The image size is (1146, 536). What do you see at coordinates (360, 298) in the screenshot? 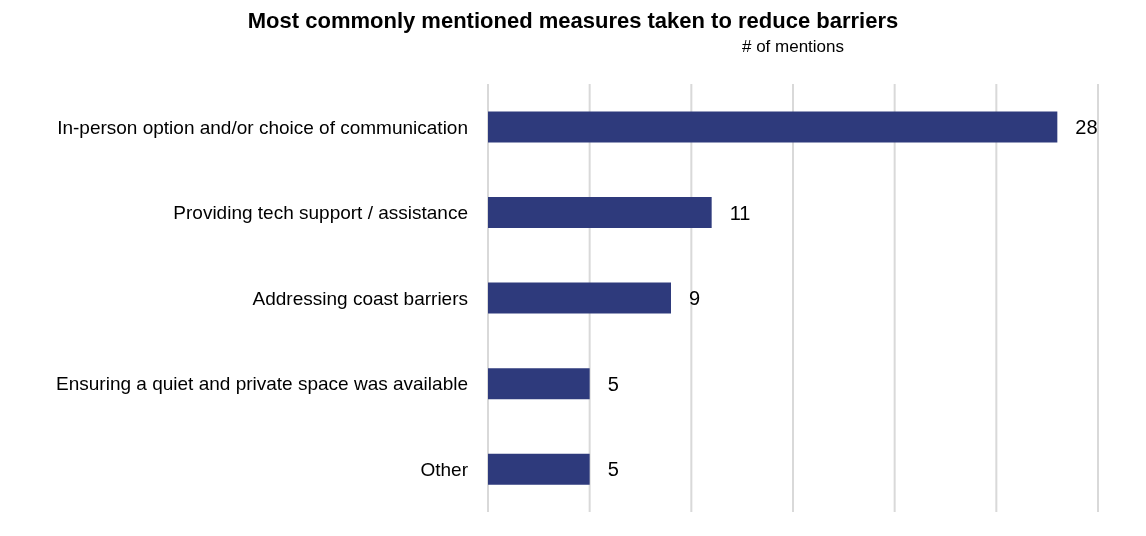
I see `y-tick-label: Addressing coast barriers` at bounding box center [360, 298].